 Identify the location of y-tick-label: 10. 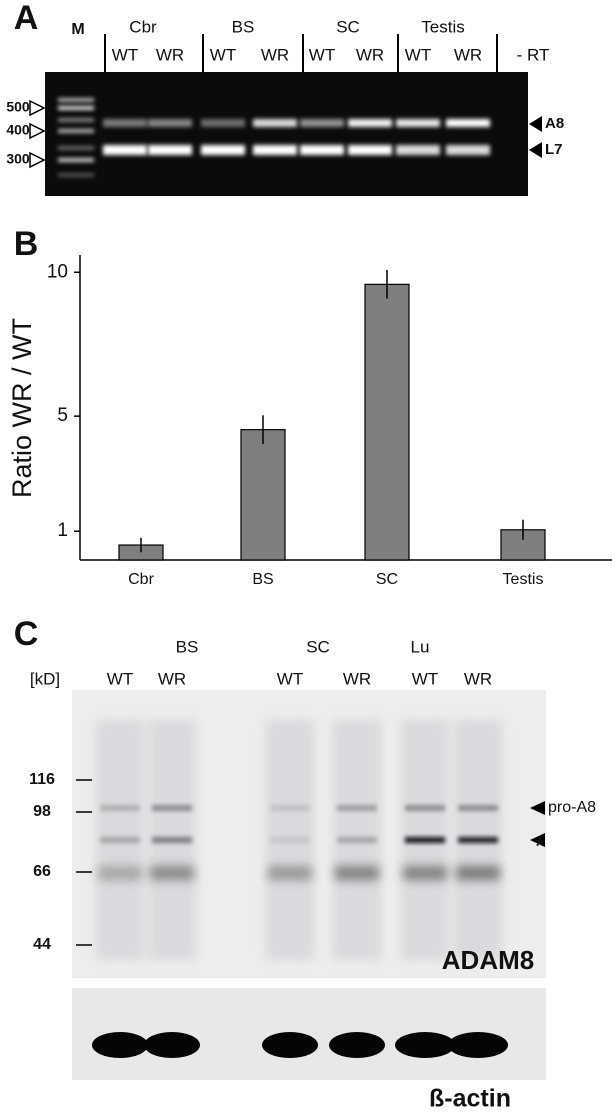
(57, 271).